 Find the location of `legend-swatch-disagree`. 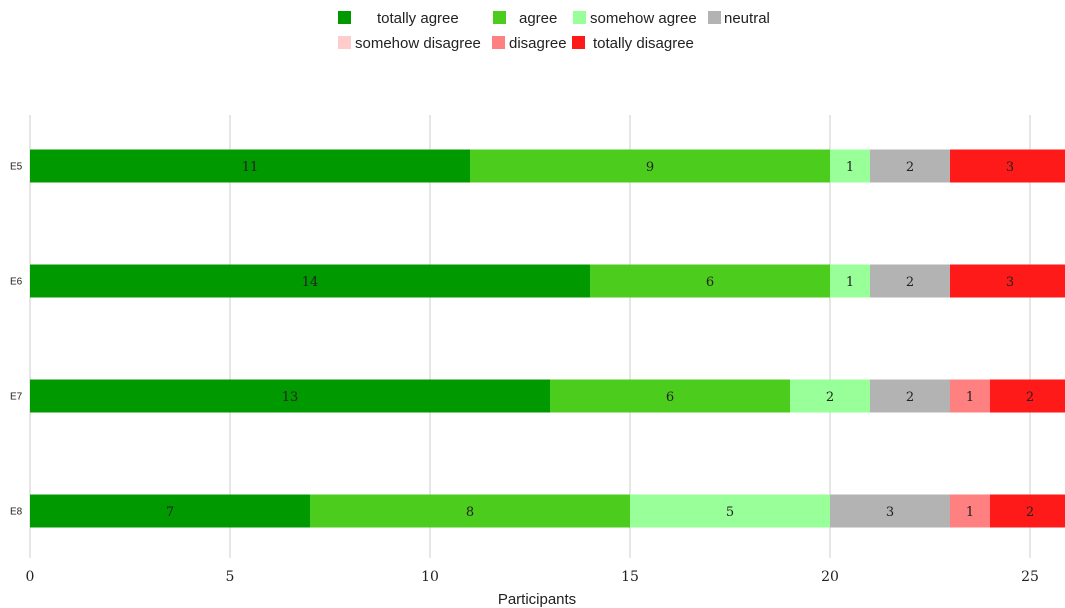

legend-swatch-disagree is located at coordinates (498, 42).